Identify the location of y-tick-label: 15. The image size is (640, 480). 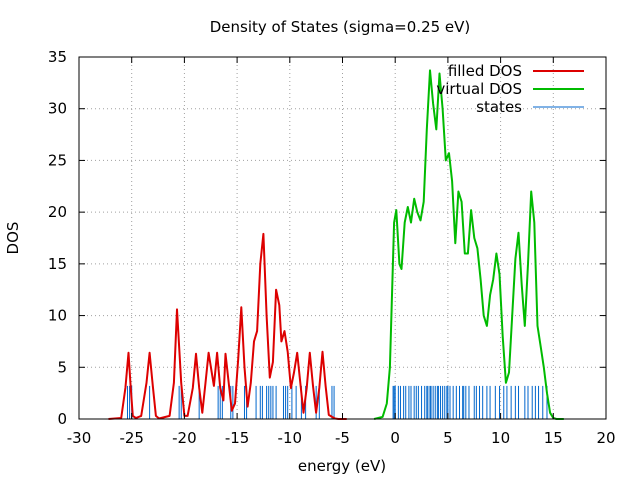
(57, 264).